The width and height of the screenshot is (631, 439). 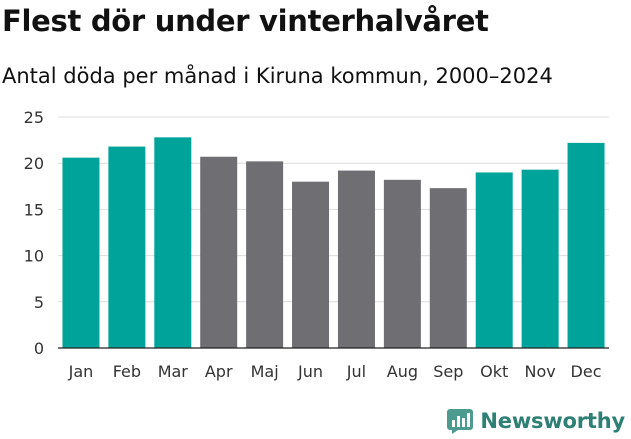 What do you see at coordinates (494, 371) in the screenshot?
I see `x-tick-label: Okt` at bounding box center [494, 371].